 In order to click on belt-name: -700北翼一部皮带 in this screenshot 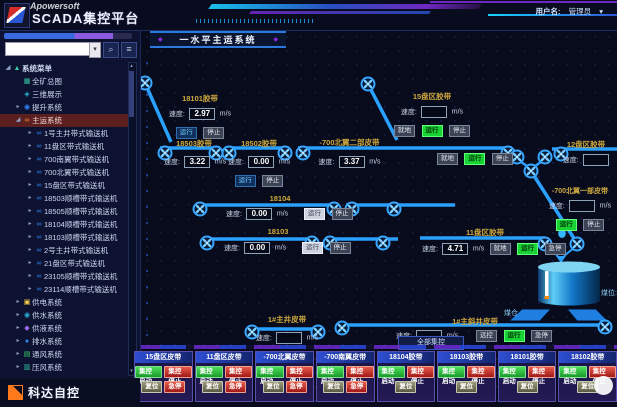, I will do `click(579, 191)`.